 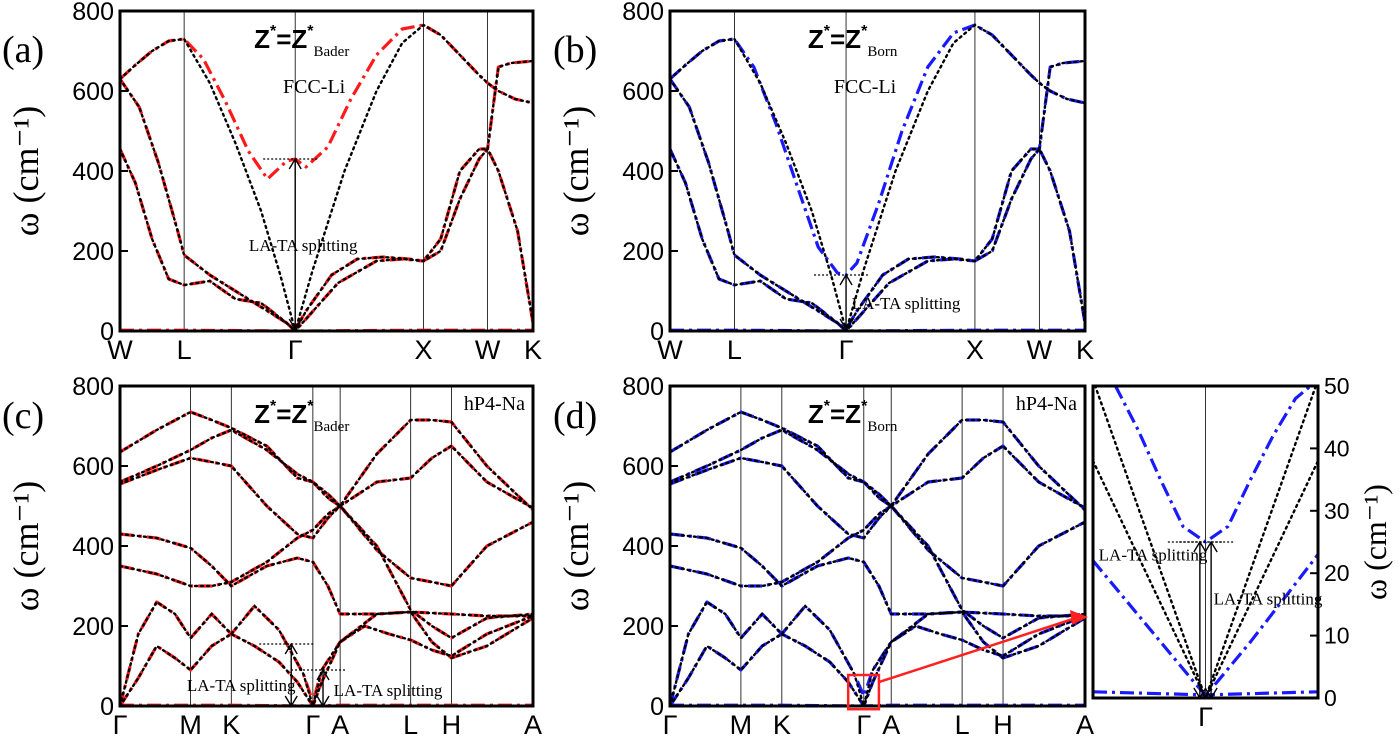 What do you see at coordinates (575, 50) in the screenshot?
I see `panel-label: (b)` at bounding box center [575, 50].